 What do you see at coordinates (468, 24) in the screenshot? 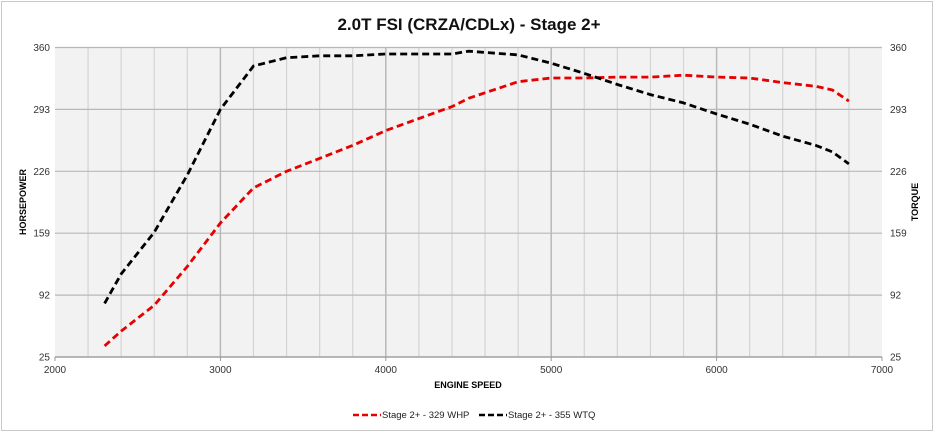
I see `chart-title: 2.0T FSI (CRZA/CDLx) - Stage 2+` at bounding box center [468, 24].